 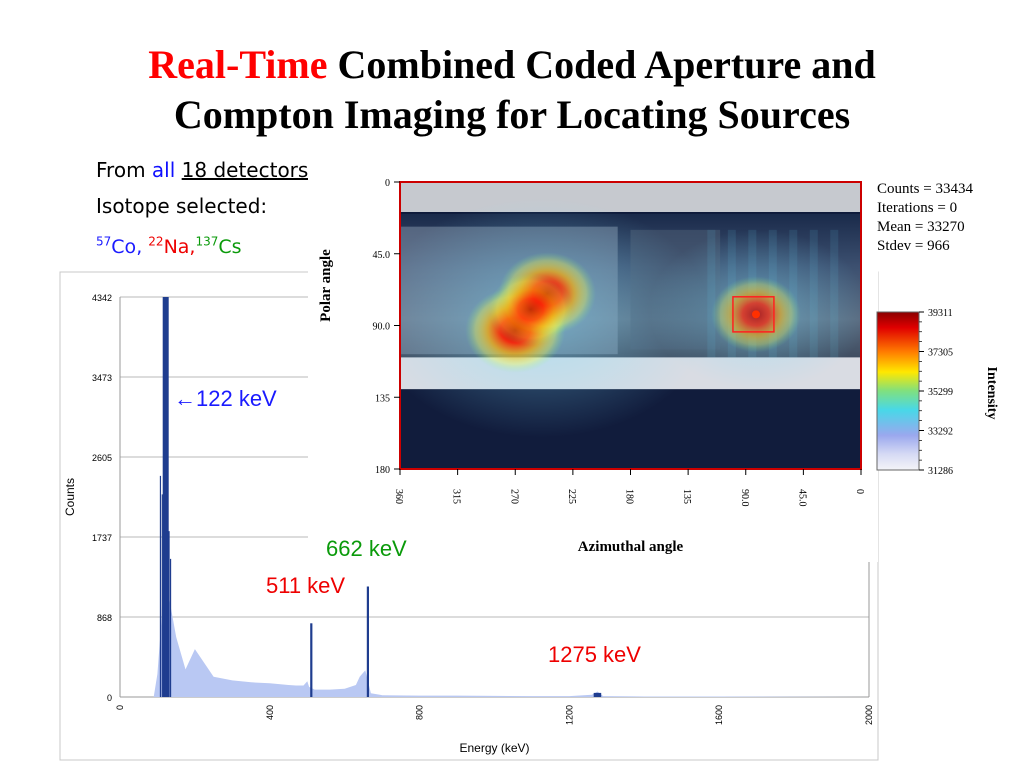 I want to click on isotope-list: 57Co, 22Na,137Cs, so click(x=202, y=244).